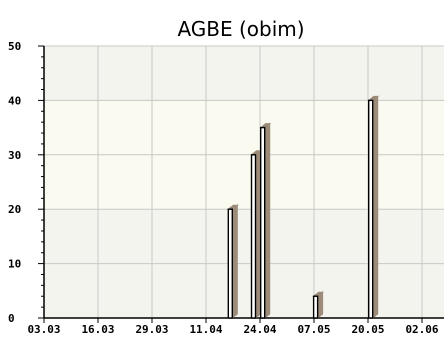  What do you see at coordinates (14, 100) in the screenshot?
I see `y-tick-label: 40` at bounding box center [14, 100].